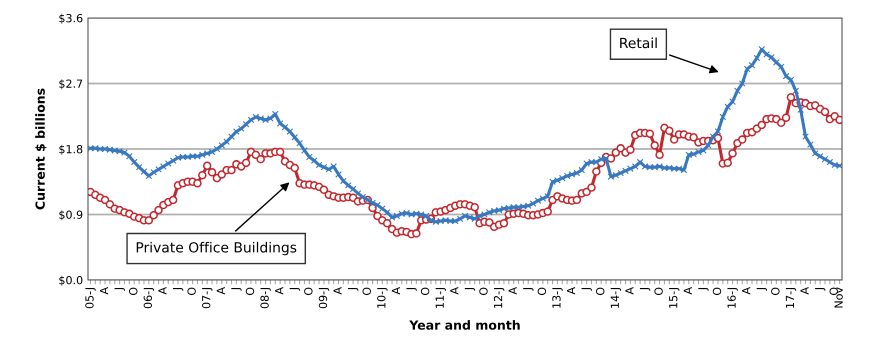  I want to click on x-tick-label: 15-J, so click(674, 298).